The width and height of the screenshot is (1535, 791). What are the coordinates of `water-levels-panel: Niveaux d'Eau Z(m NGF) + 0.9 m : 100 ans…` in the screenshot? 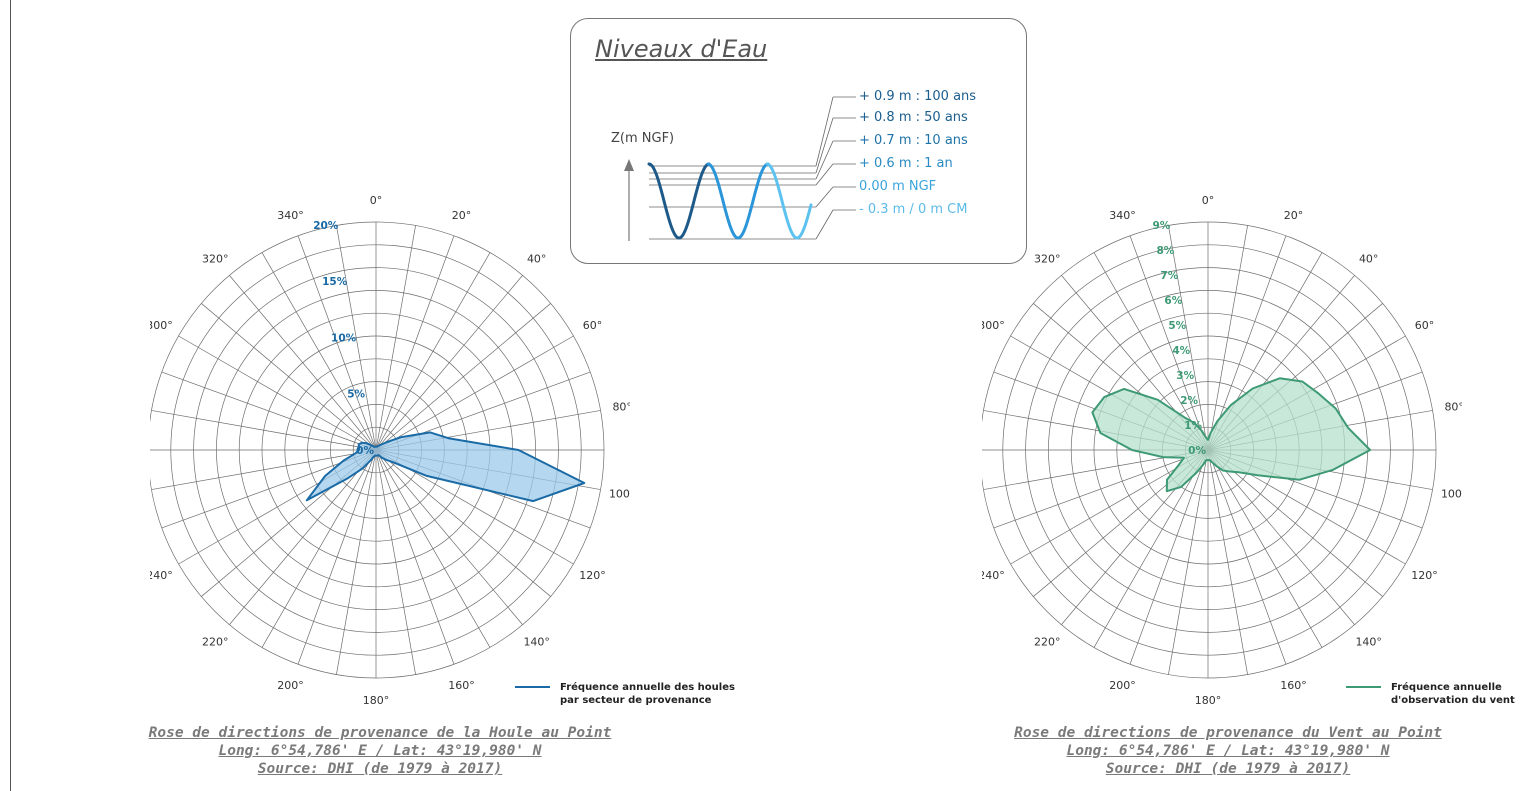 It's located at (798, 141).